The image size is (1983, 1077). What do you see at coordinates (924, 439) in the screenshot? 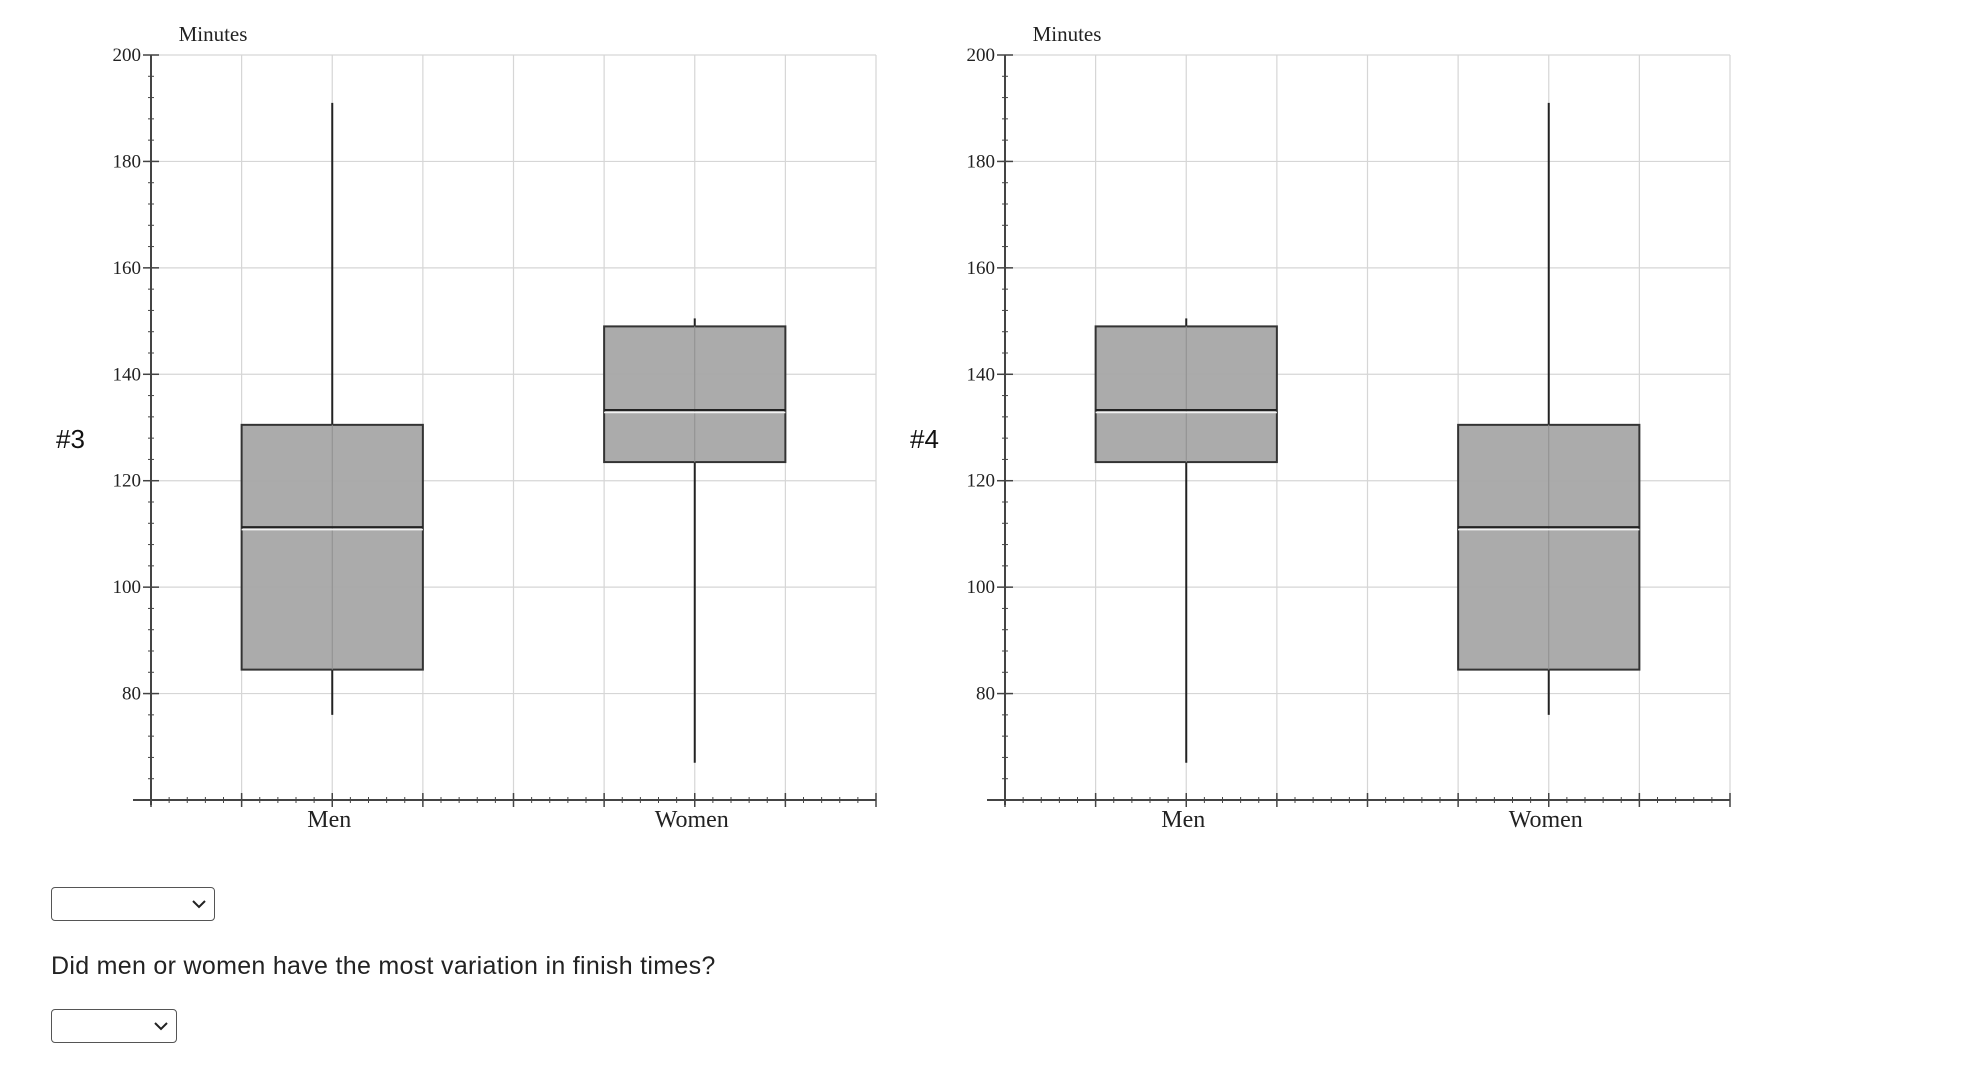
I see `plot-label-4: #4` at bounding box center [924, 439].